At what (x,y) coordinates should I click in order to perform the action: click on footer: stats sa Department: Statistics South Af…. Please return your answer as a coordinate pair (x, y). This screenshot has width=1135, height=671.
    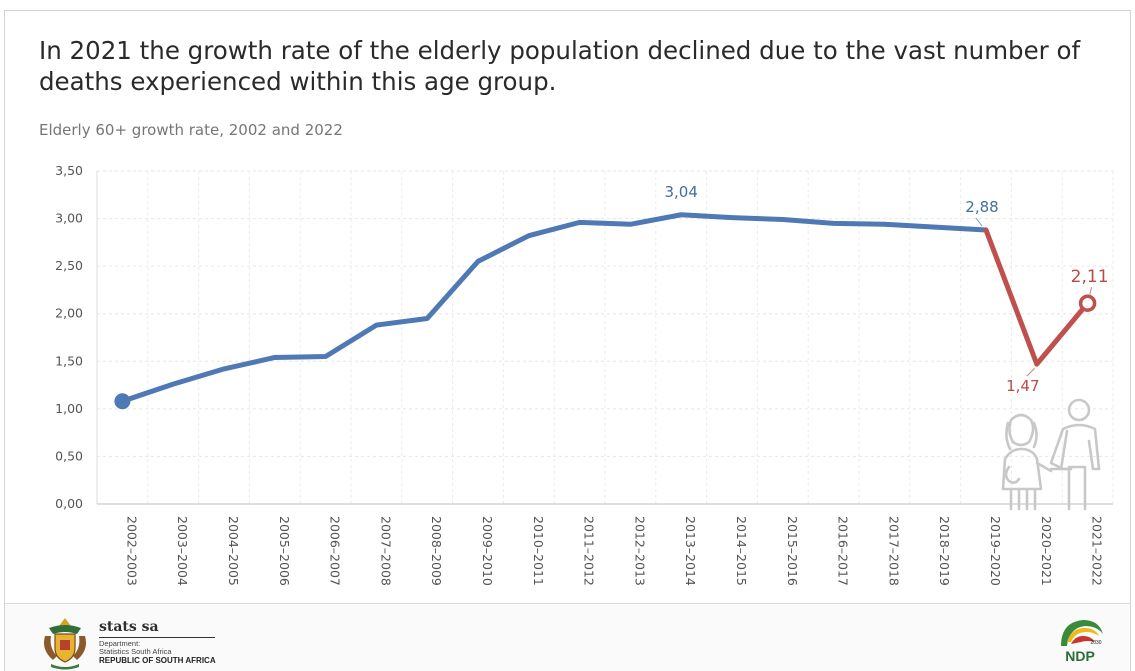
    Looking at the image, I should click on (567, 637).